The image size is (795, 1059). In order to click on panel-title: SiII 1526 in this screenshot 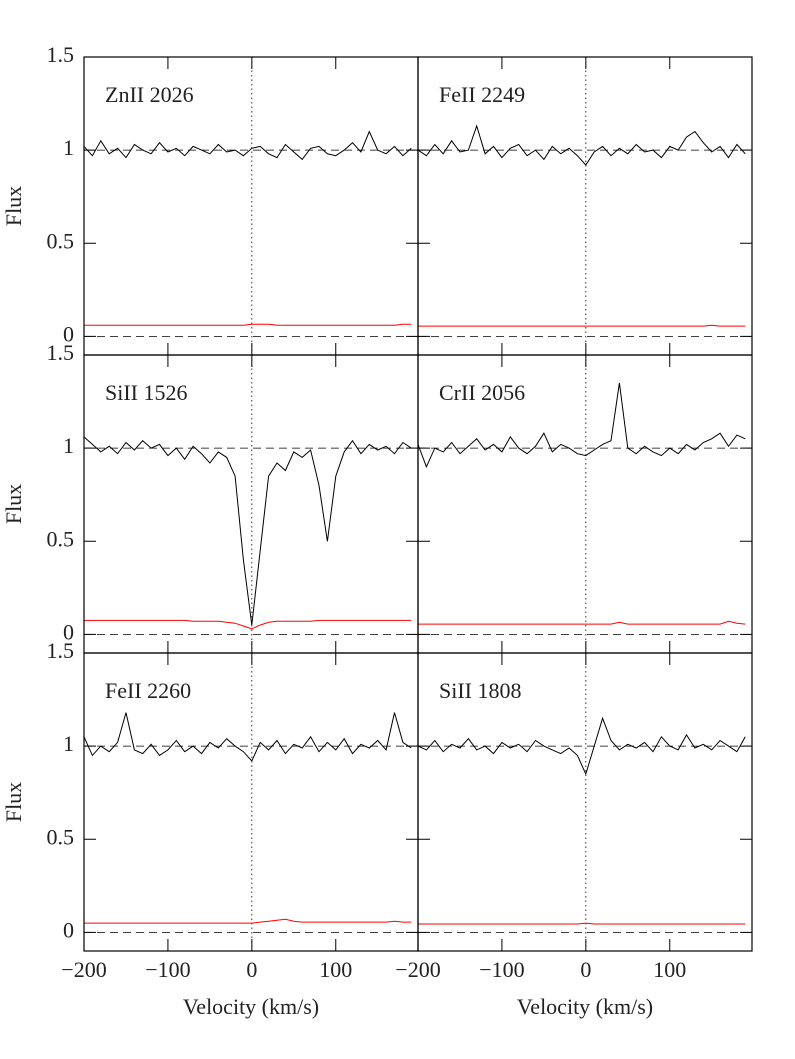, I will do `click(146, 392)`.